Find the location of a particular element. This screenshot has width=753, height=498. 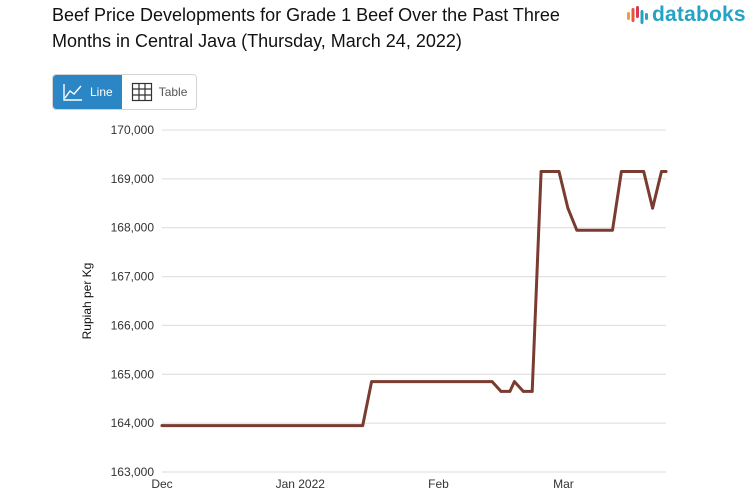

view-toggle: Line Table is located at coordinates (125, 92).